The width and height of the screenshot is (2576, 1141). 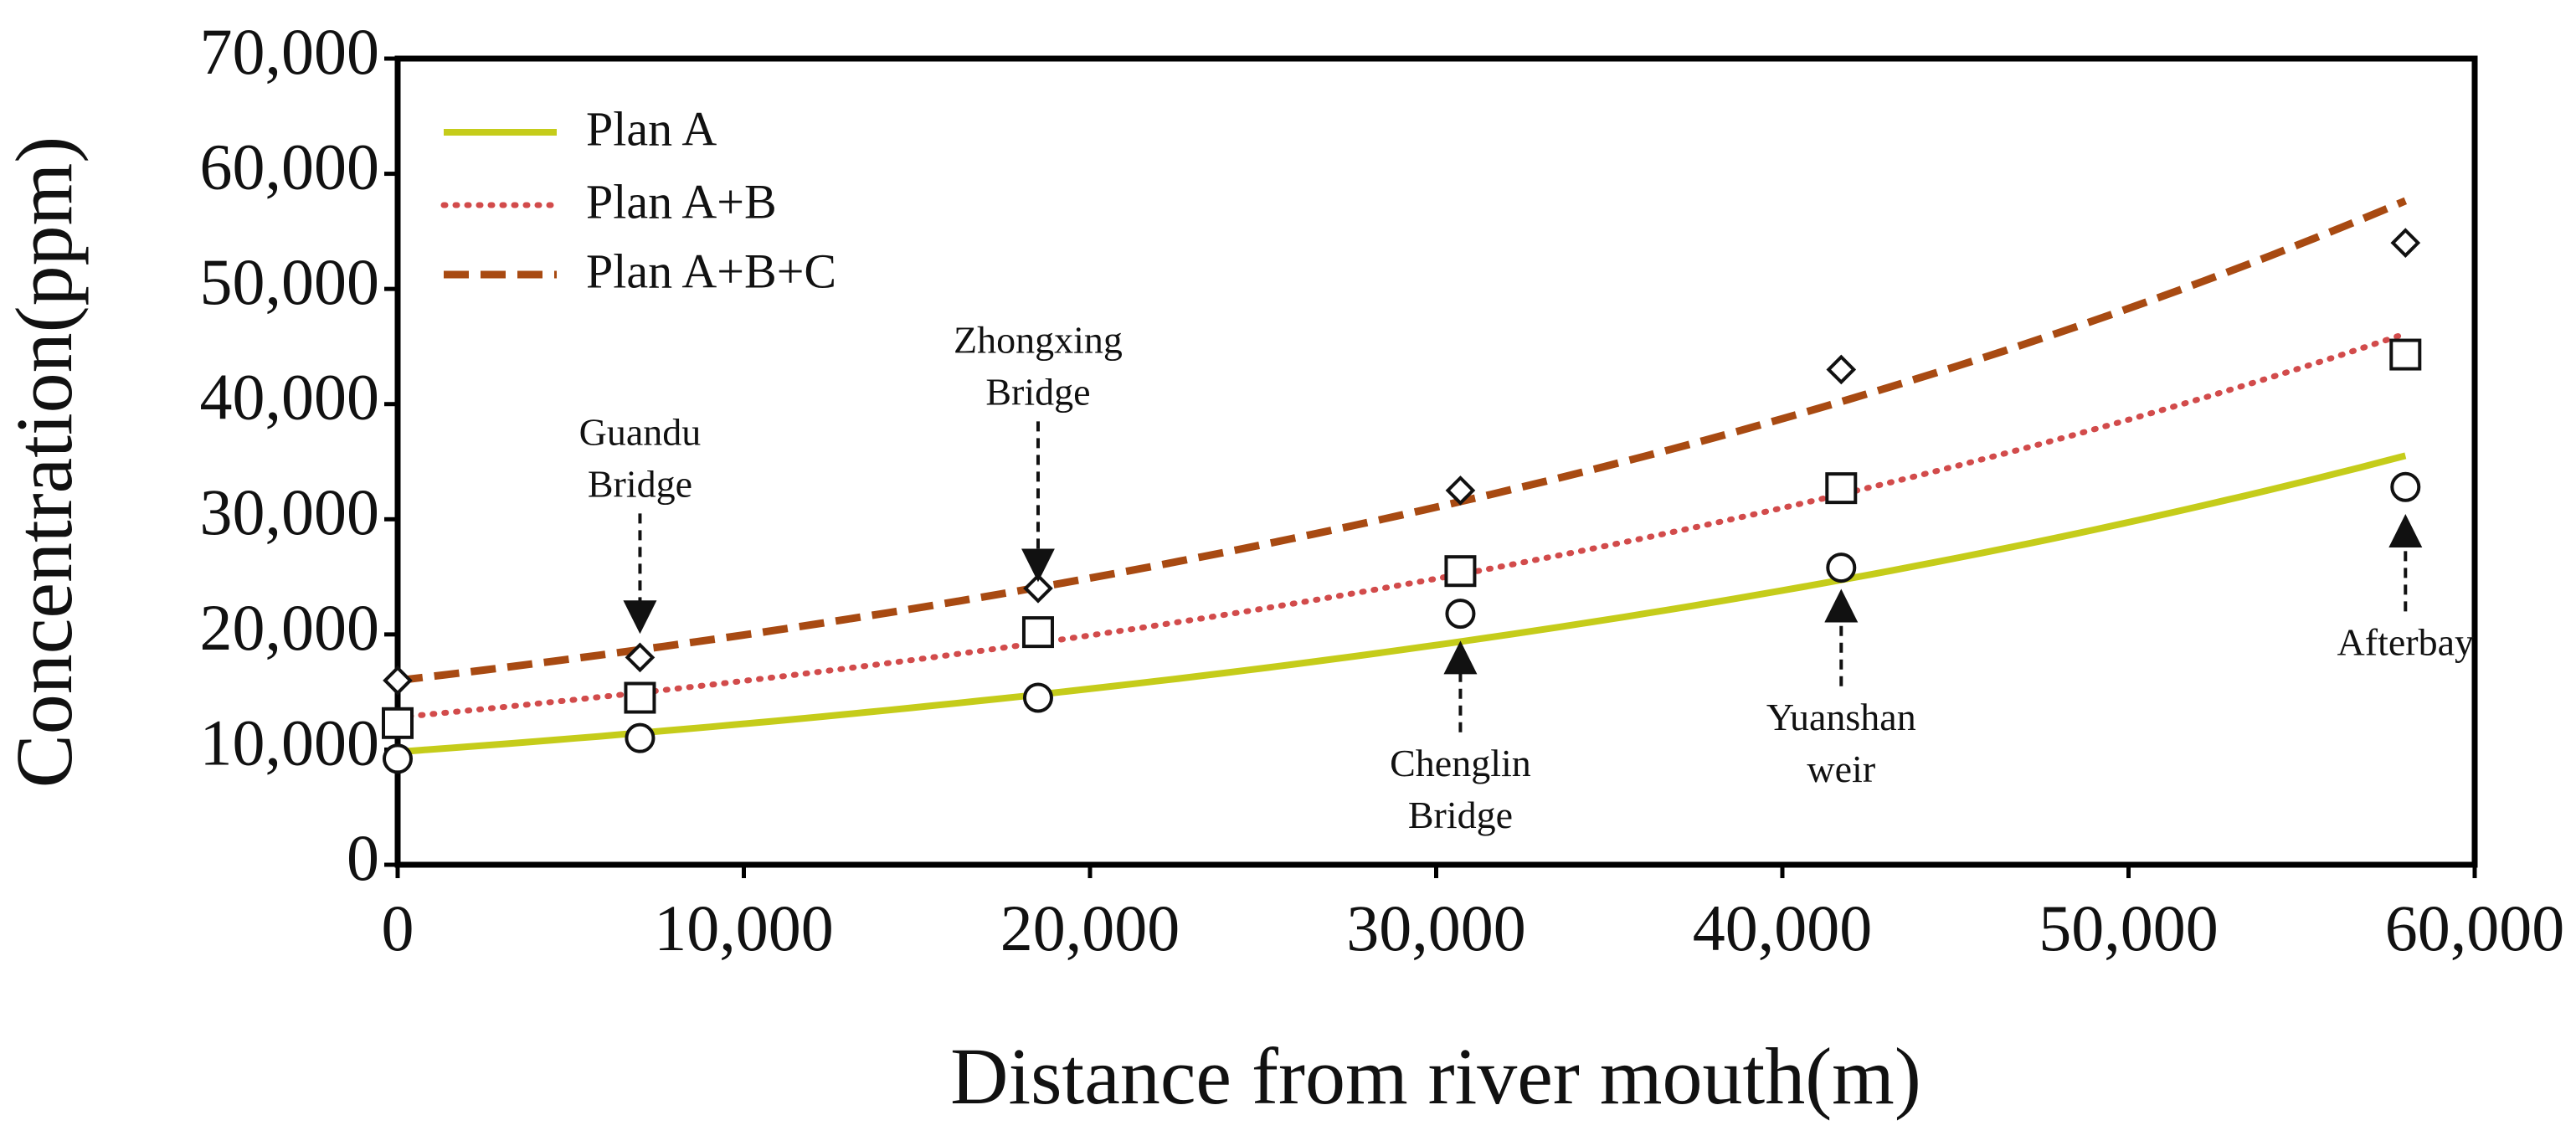 What do you see at coordinates (651, 128) in the screenshot?
I see `legend-label: Plan A` at bounding box center [651, 128].